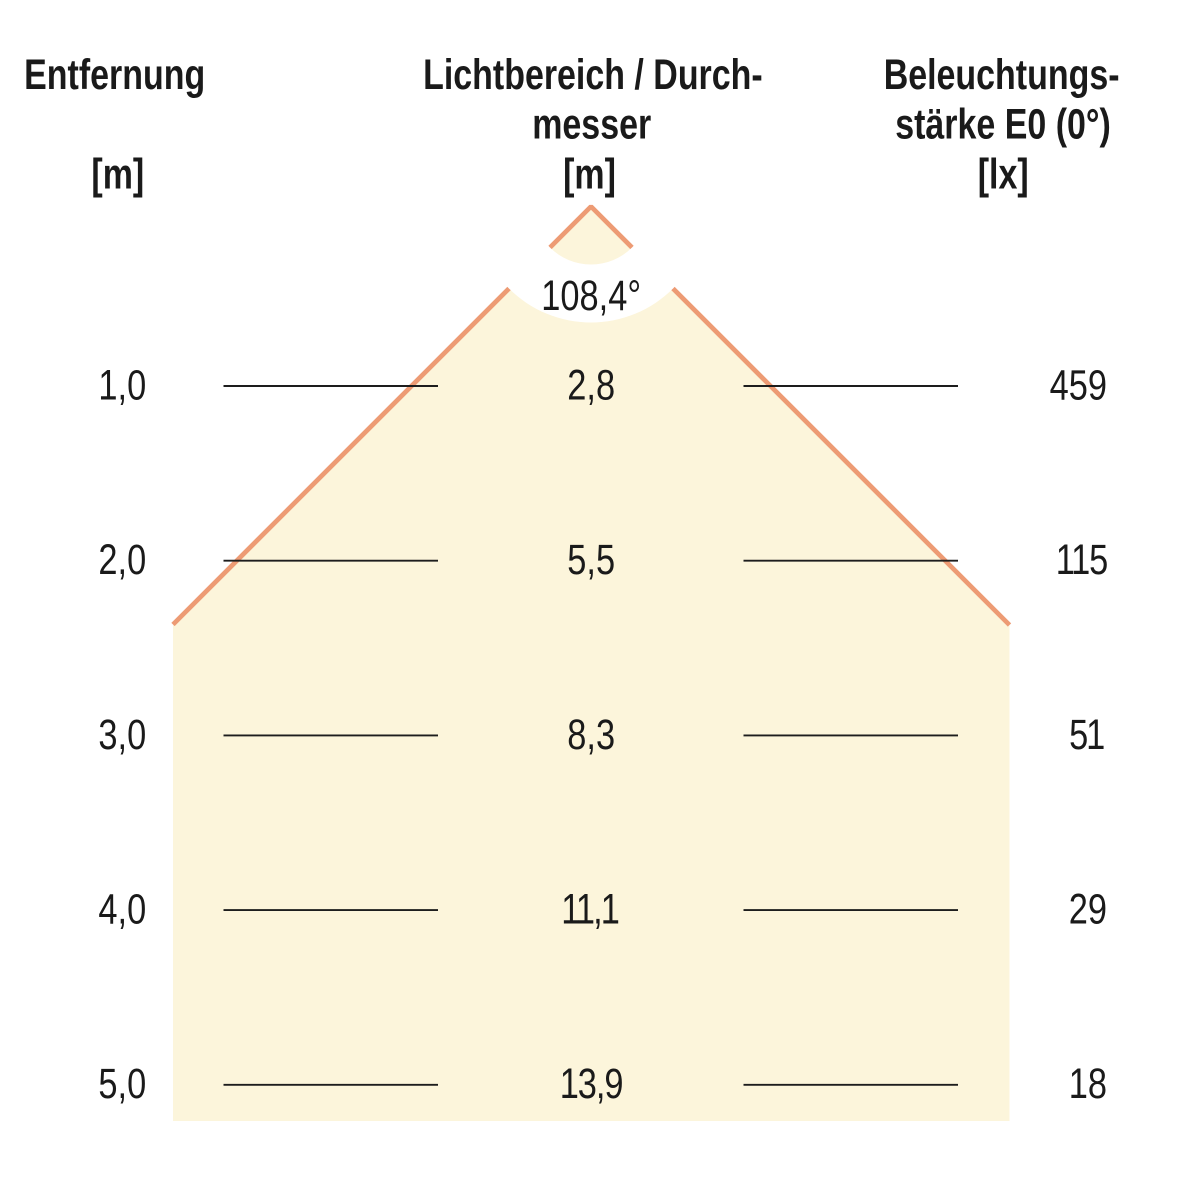 The image size is (1182, 1182). What do you see at coordinates (122, 1084) in the screenshot?
I see `svg-text: 5,0` at bounding box center [122, 1084].